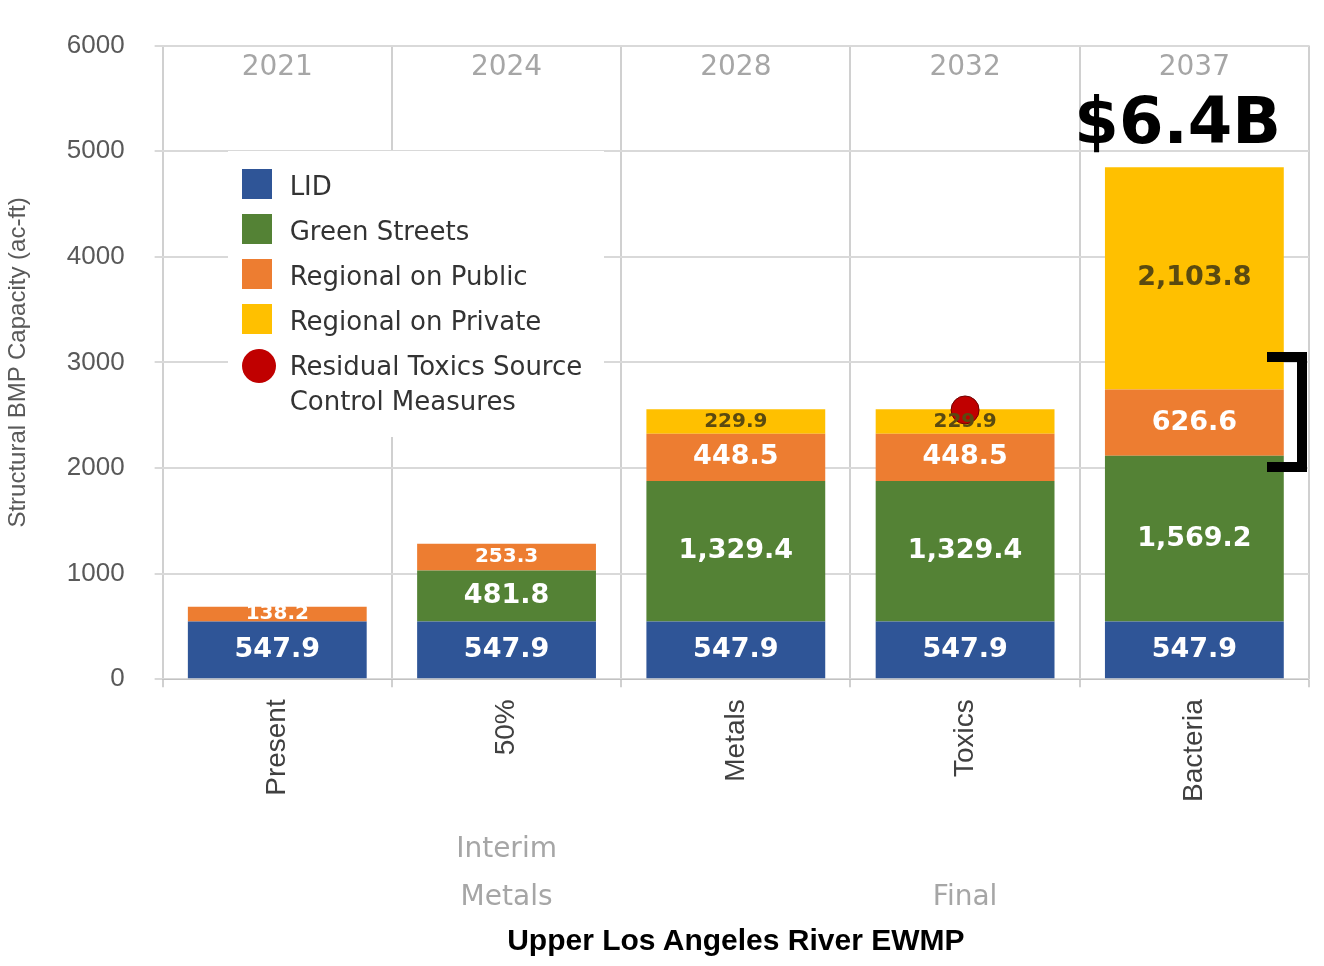  I want to click on data-label: 2,103.8, so click(1194, 276).